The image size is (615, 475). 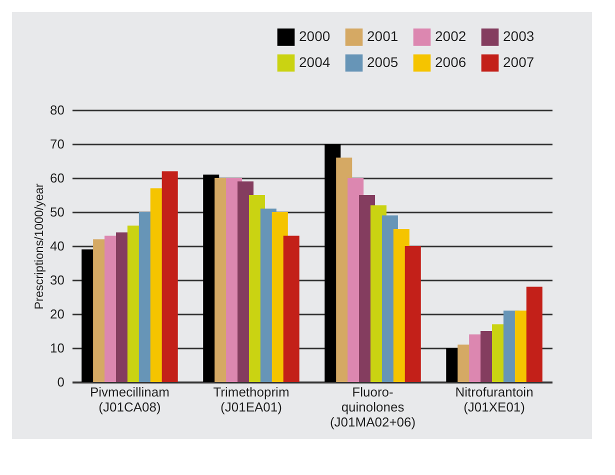 What do you see at coordinates (57, 110) in the screenshot?
I see `y-tick-label: 80` at bounding box center [57, 110].